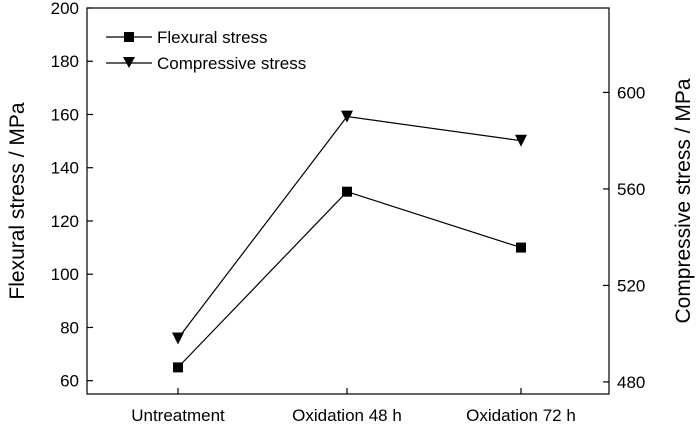 This screenshot has width=700, height=429. Describe the element at coordinates (69, 381) in the screenshot. I see `left-tick-label: 60` at that location.